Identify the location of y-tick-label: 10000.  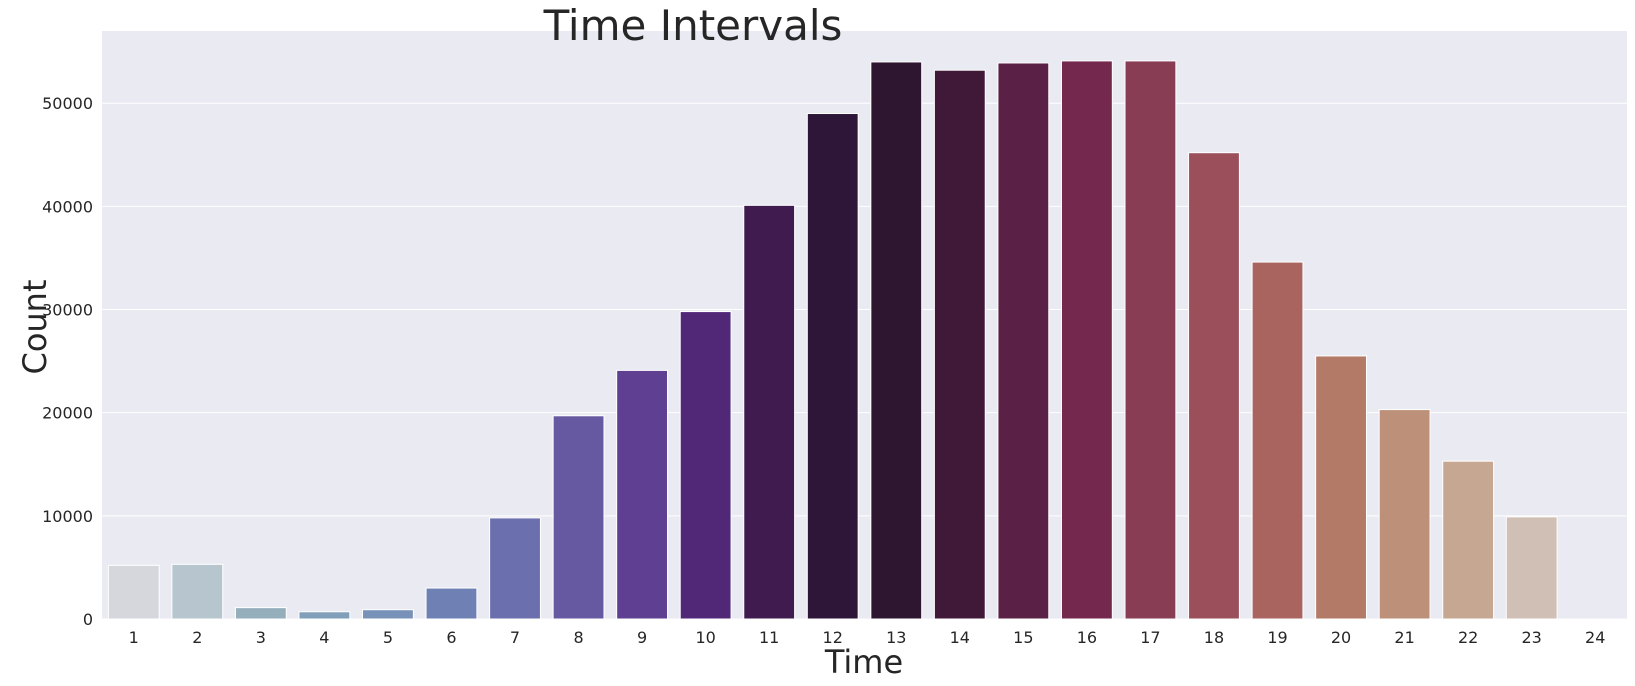
(67, 516).